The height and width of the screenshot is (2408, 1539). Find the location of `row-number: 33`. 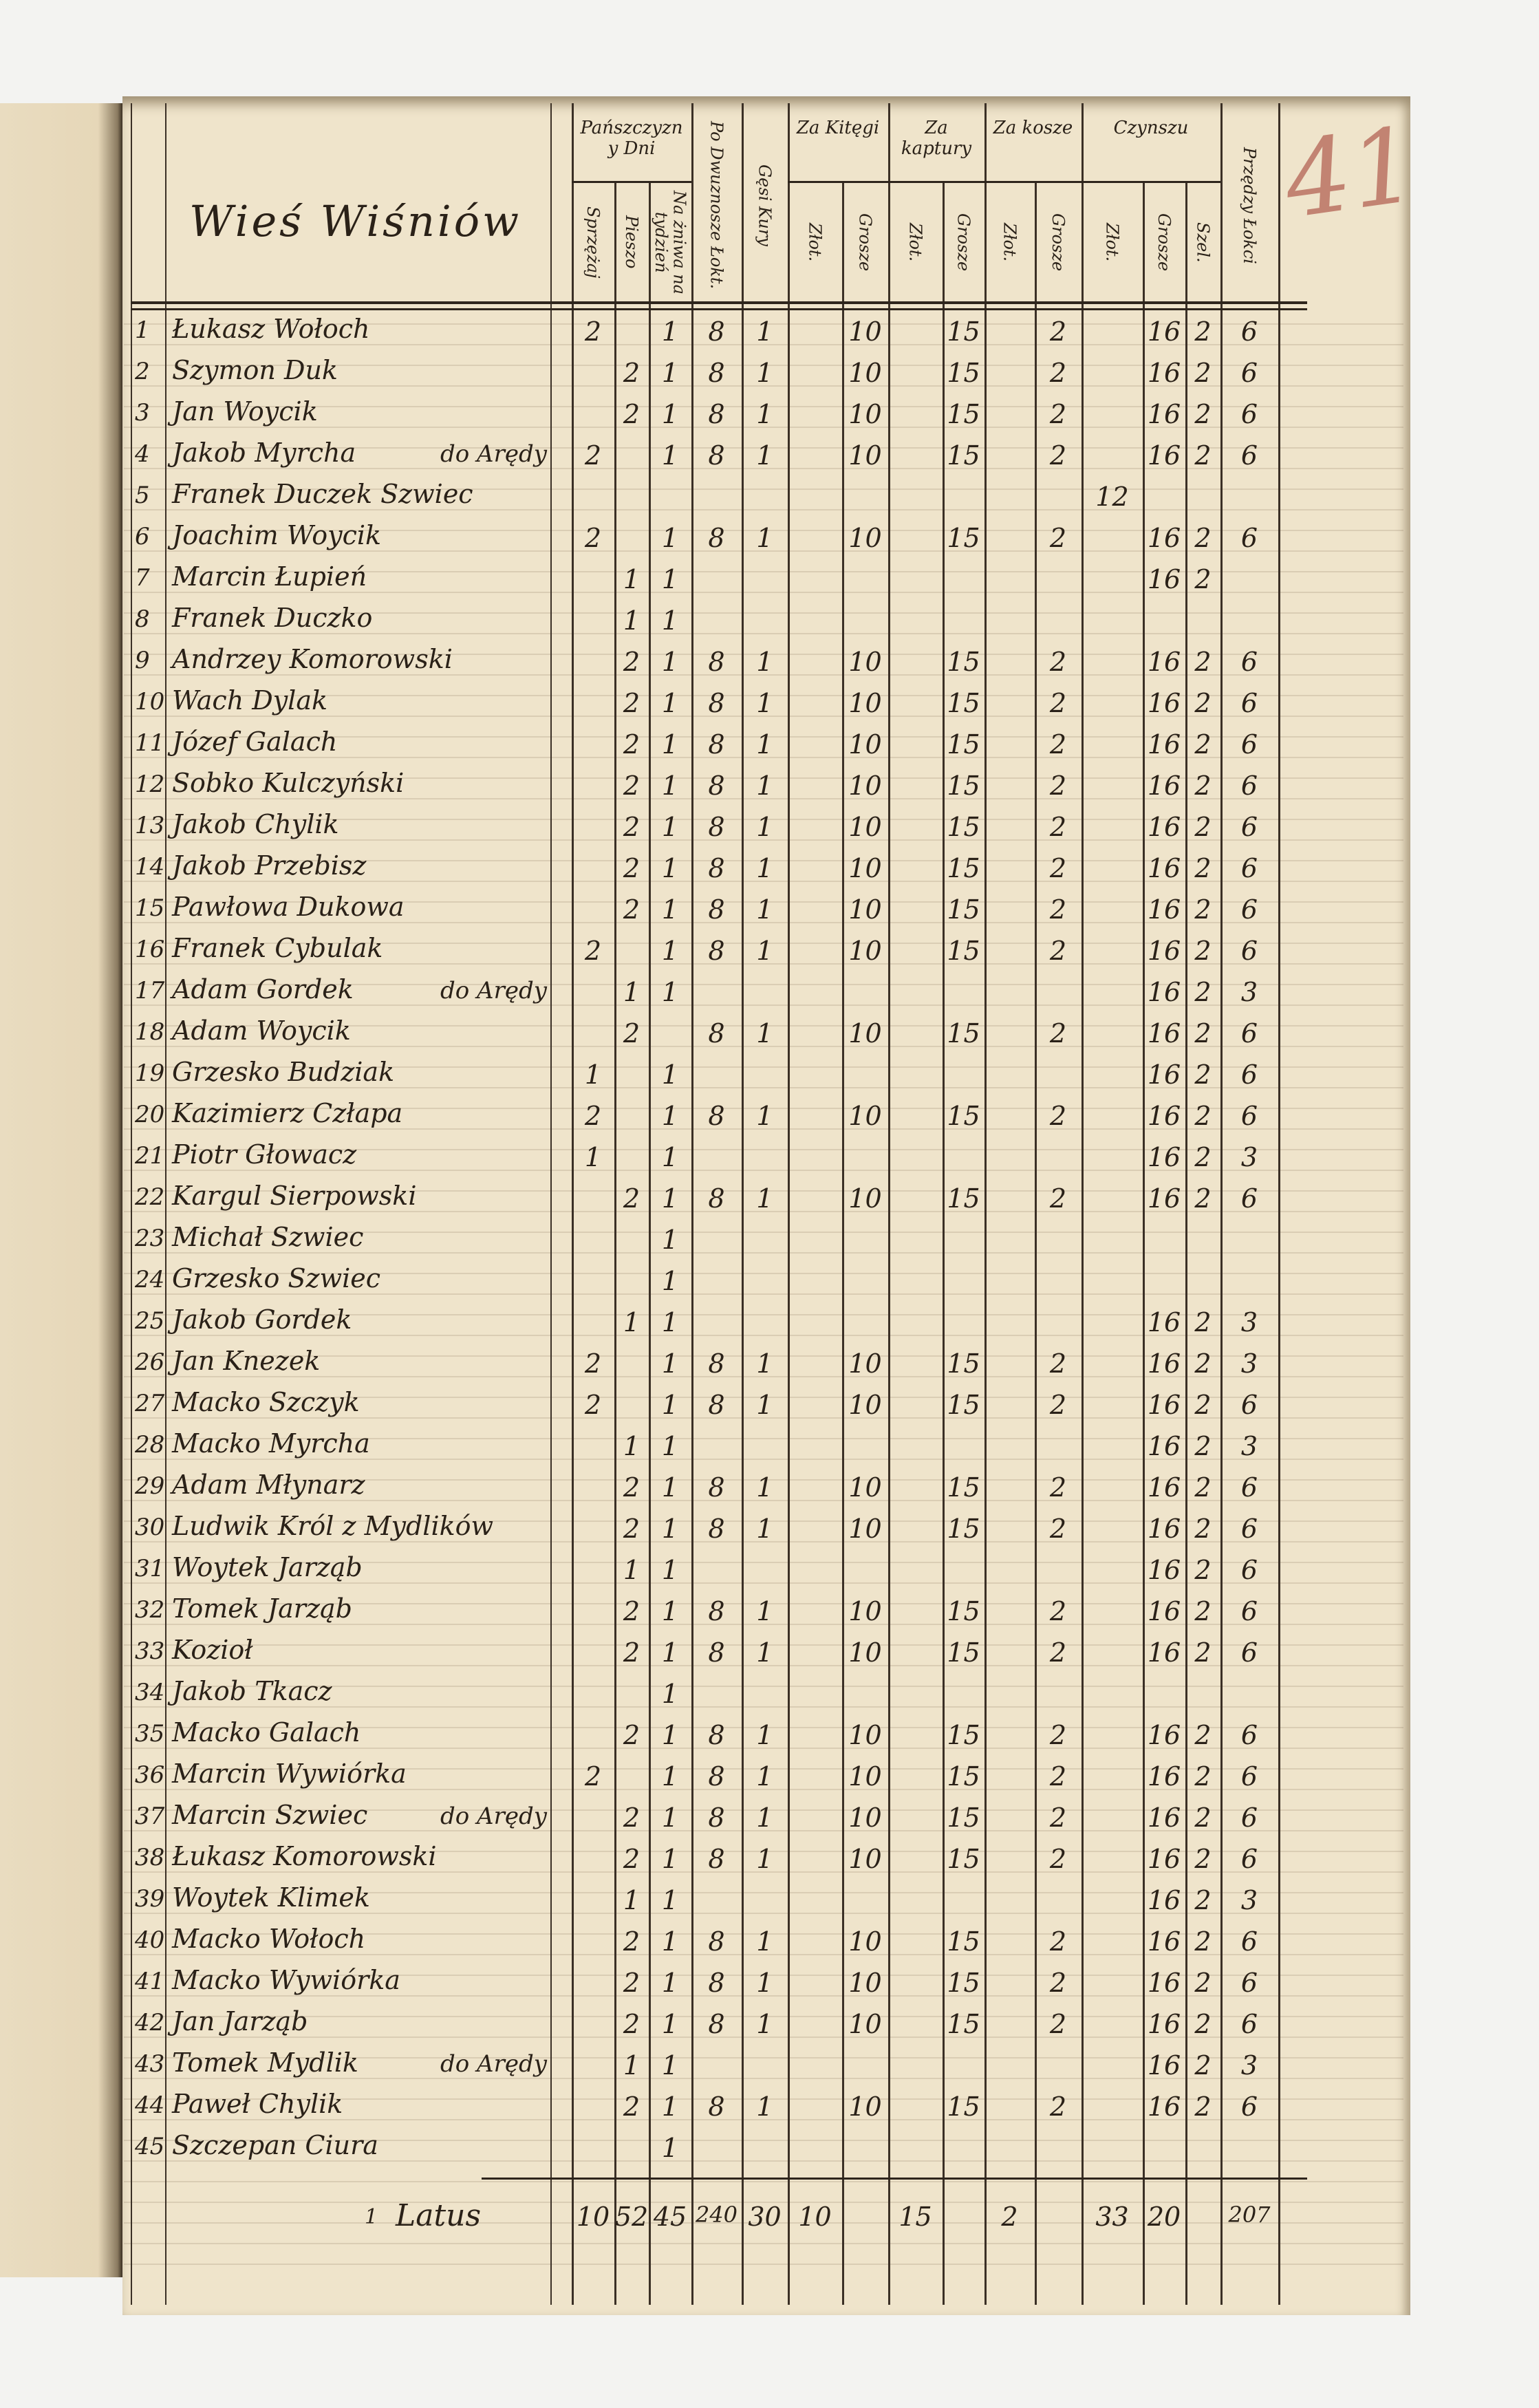

row-number: 33 is located at coordinates (150, 1651).